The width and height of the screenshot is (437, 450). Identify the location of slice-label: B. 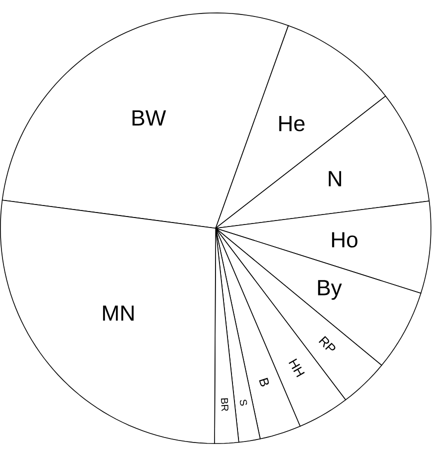
(263, 382).